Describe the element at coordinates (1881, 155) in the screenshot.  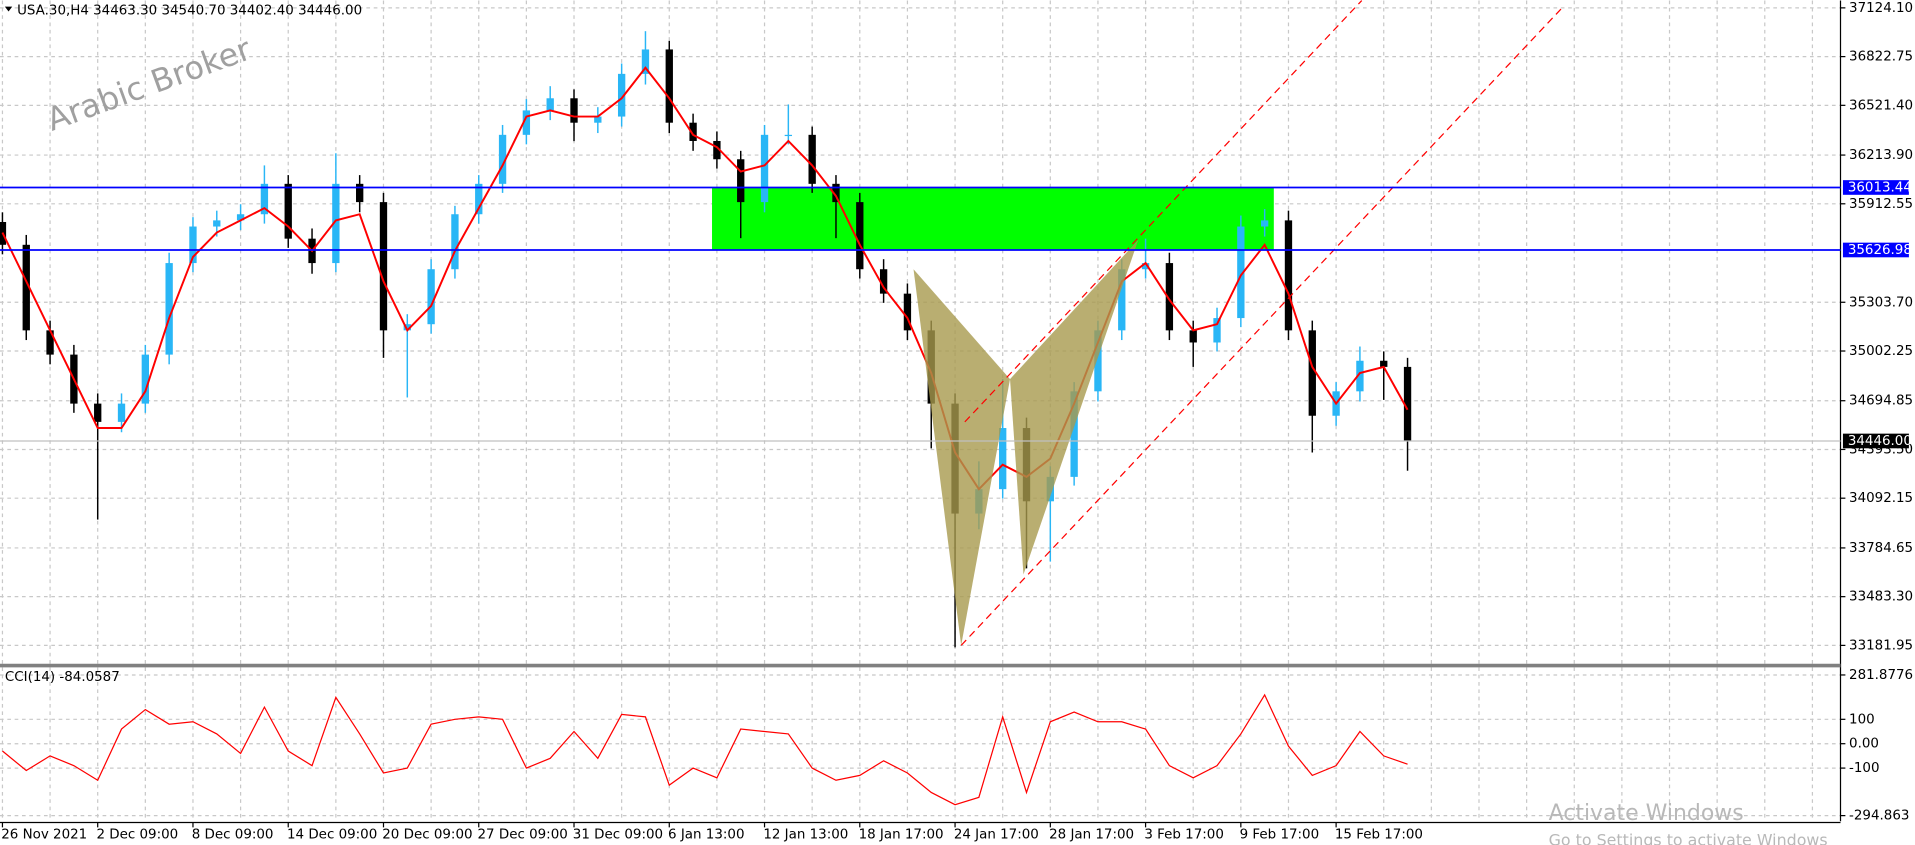
I see `y-tick-label: 36213.90` at that location.